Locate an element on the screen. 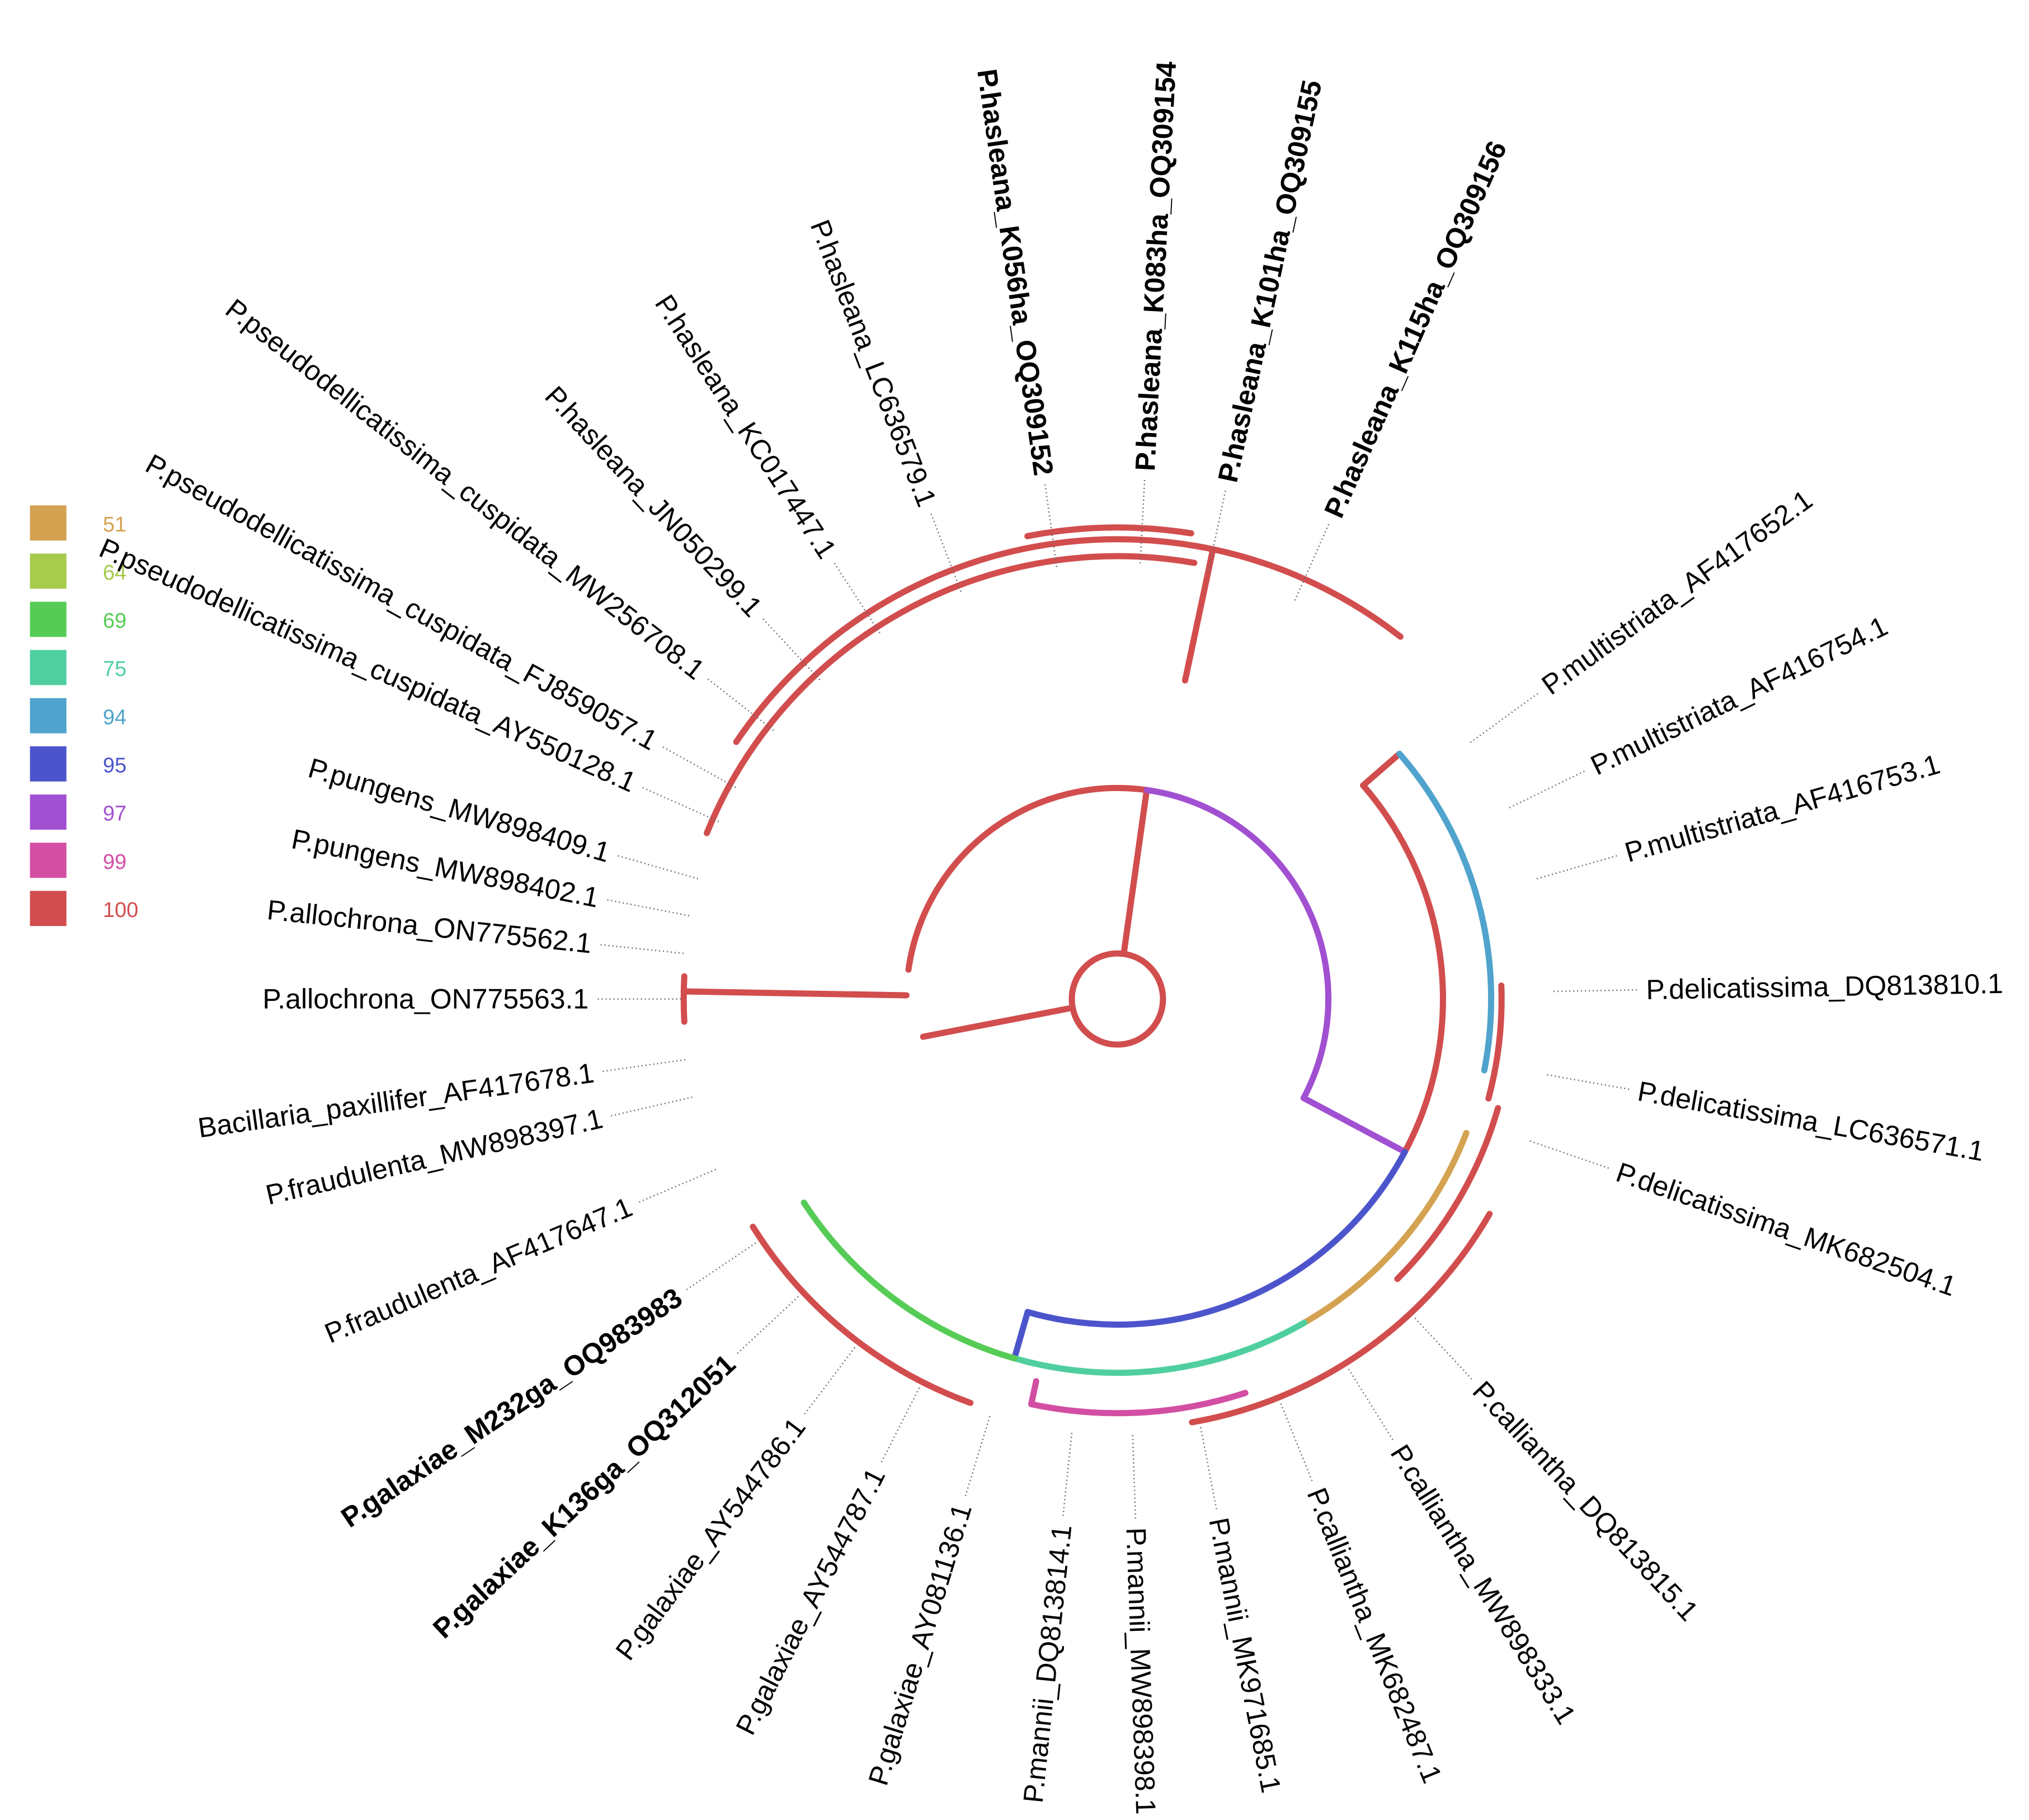 The height and width of the screenshot is (1820, 2029). tip-label: P.mannii_MW898398.1 is located at coordinates (1140, 1671).